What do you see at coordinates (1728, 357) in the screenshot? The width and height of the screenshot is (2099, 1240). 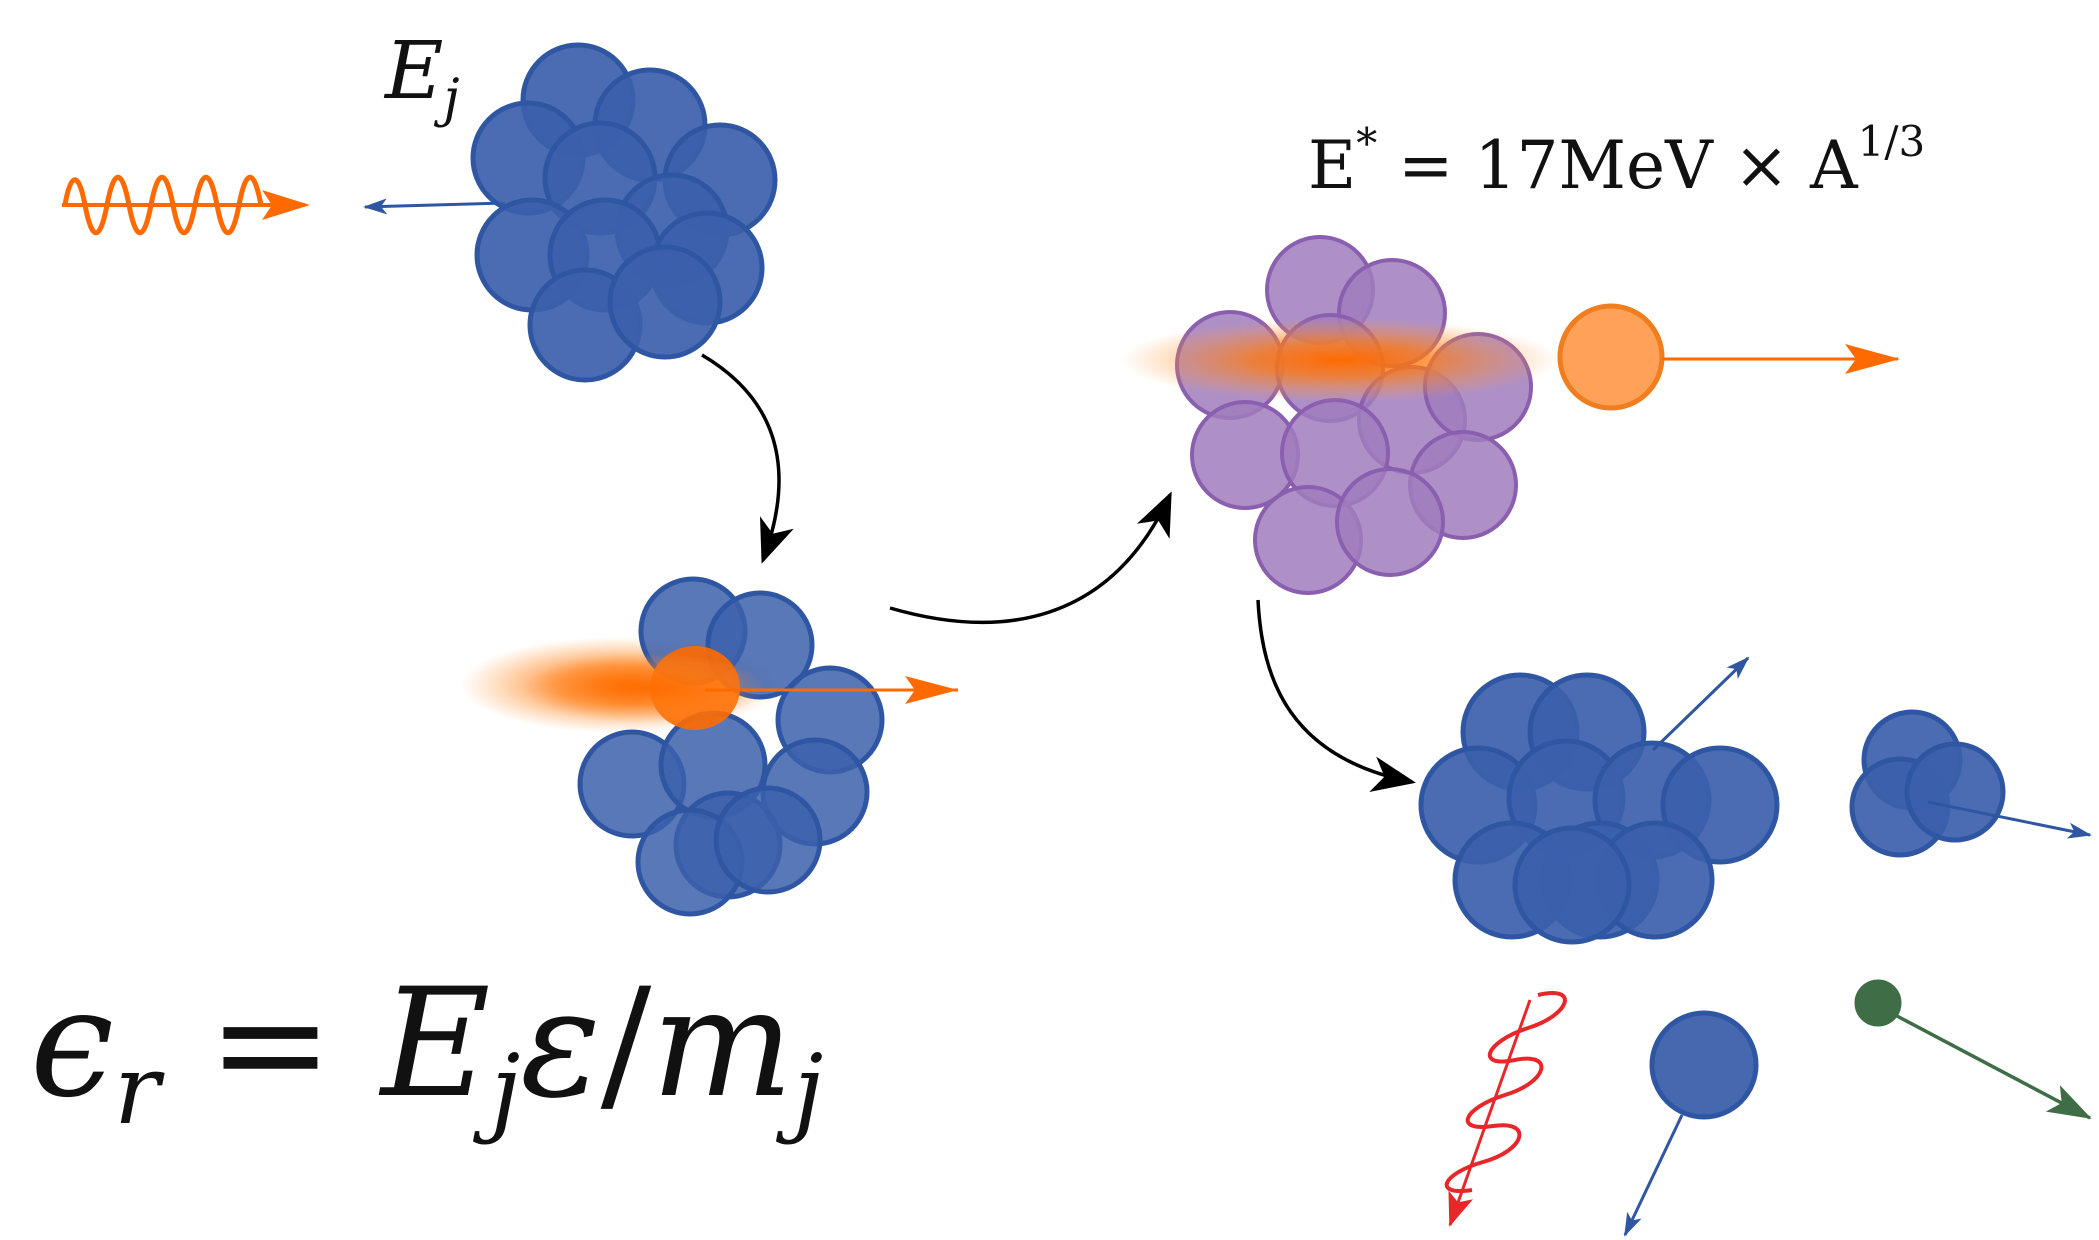 I see `emitted-particle-icon` at bounding box center [1728, 357].